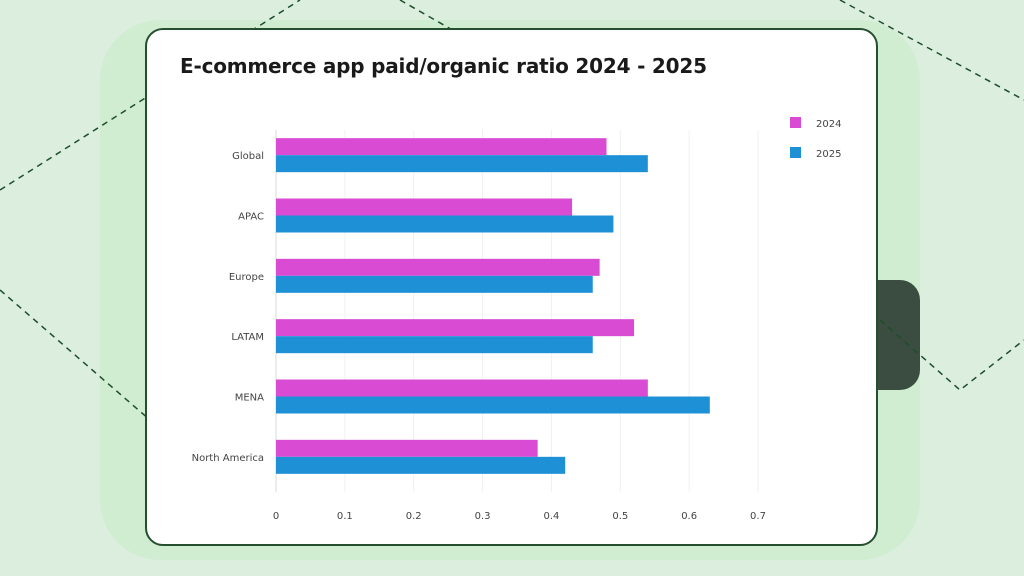 The width and height of the screenshot is (1024, 576). I want to click on y-category-label: Europe, so click(246, 277).